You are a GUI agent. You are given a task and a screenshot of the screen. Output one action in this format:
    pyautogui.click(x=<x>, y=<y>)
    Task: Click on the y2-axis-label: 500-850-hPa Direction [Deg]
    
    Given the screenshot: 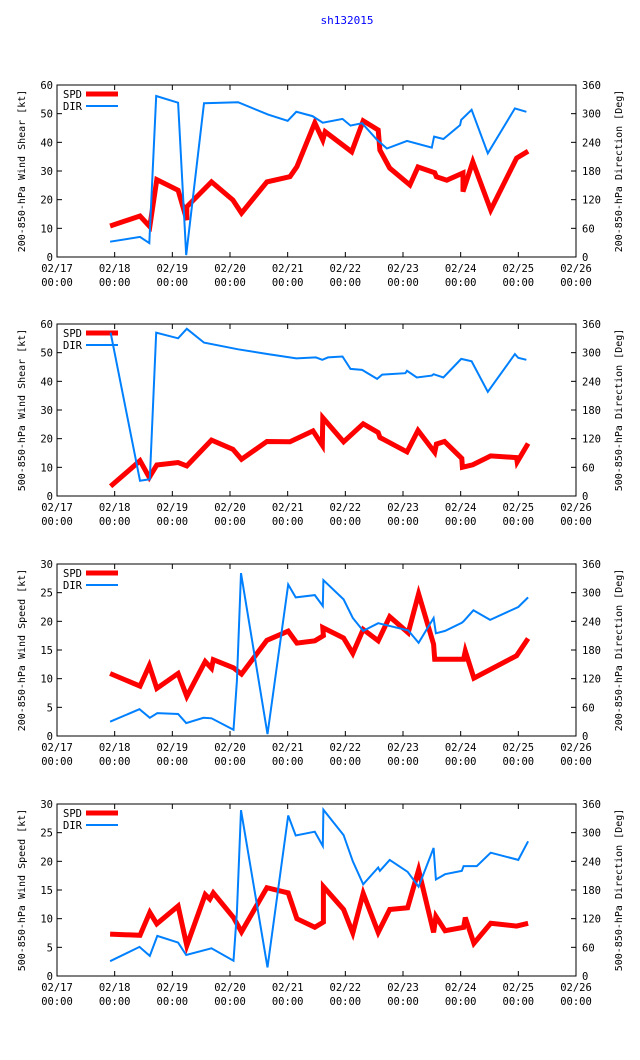 What is the action you would take?
    pyautogui.click(x=619, y=890)
    